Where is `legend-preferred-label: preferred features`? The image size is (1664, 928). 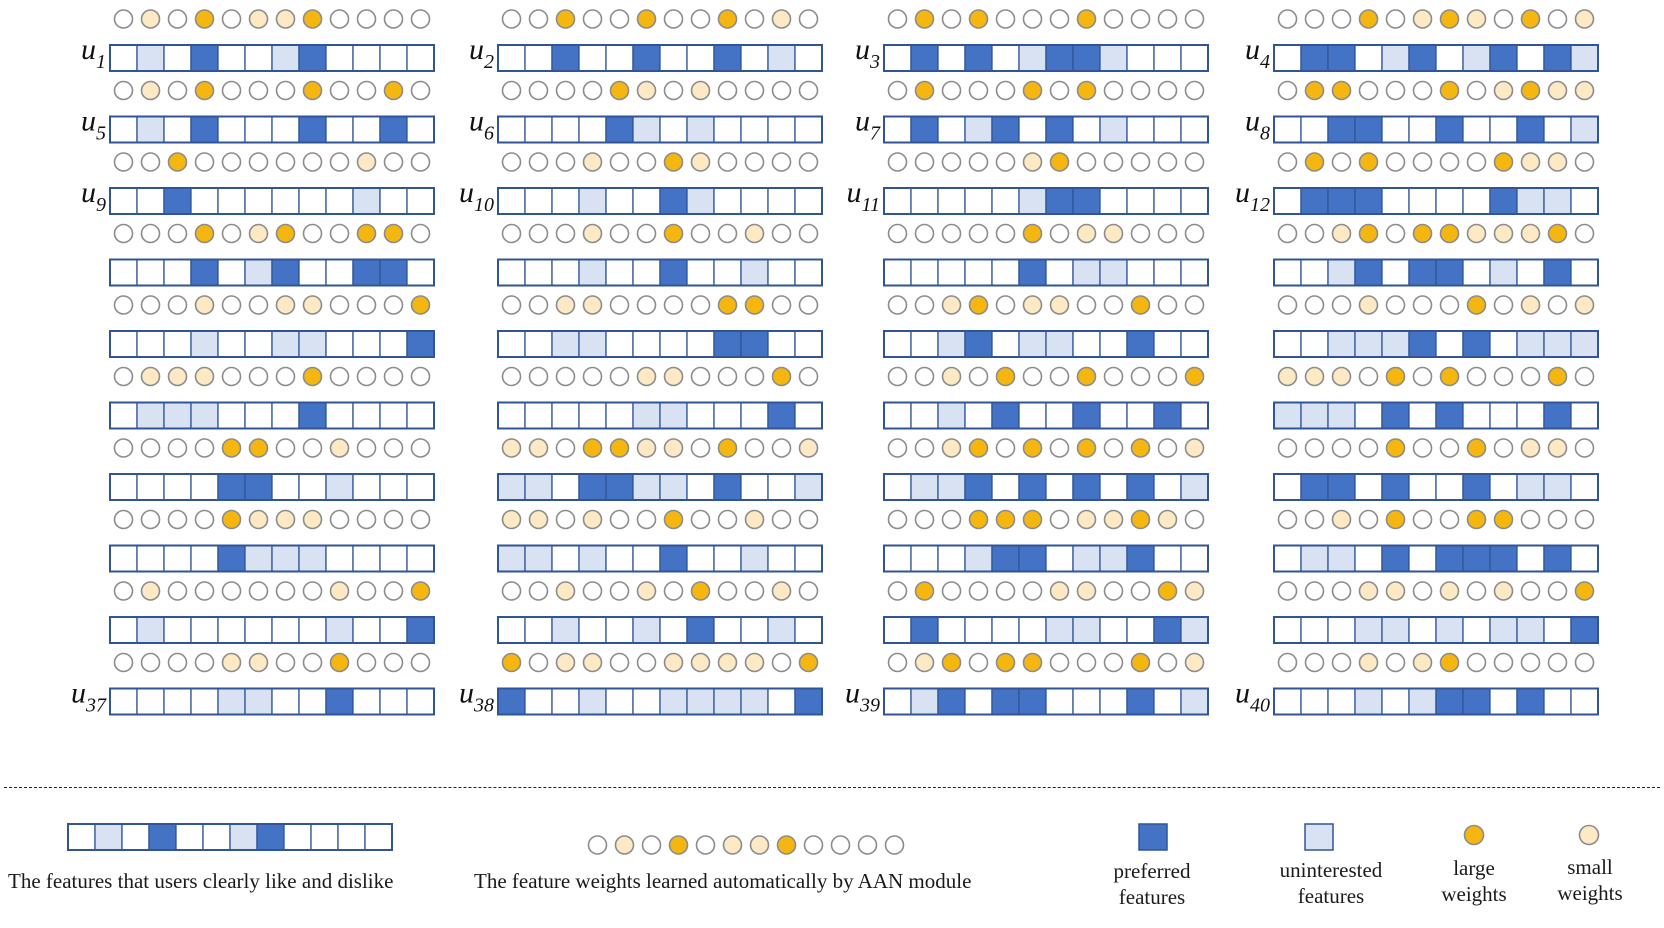 legend-preferred-label: preferred features is located at coordinates (1152, 884).